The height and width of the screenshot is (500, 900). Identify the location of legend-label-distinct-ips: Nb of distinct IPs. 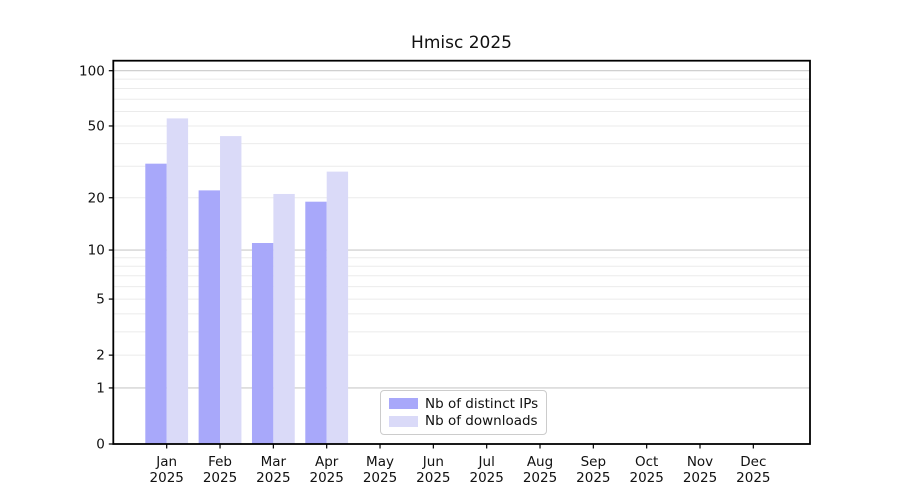
(482, 403).